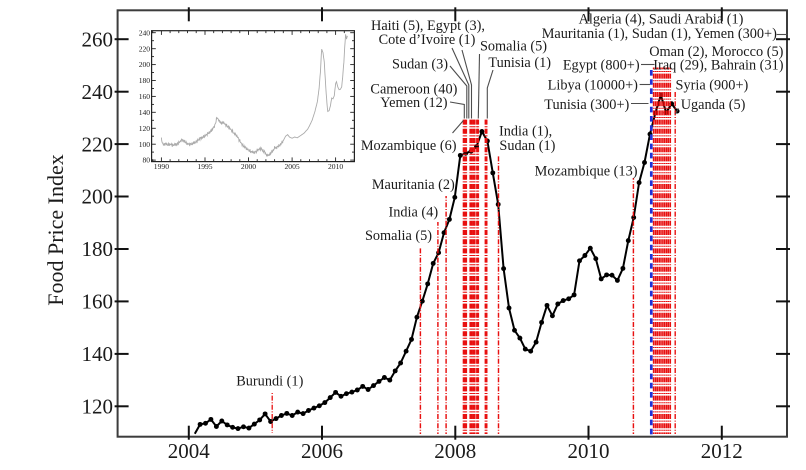 This screenshot has height=470, width=806. Describe the element at coordinates (189, 451) in the screenshot. I see `svg-text: 2004` at that location.